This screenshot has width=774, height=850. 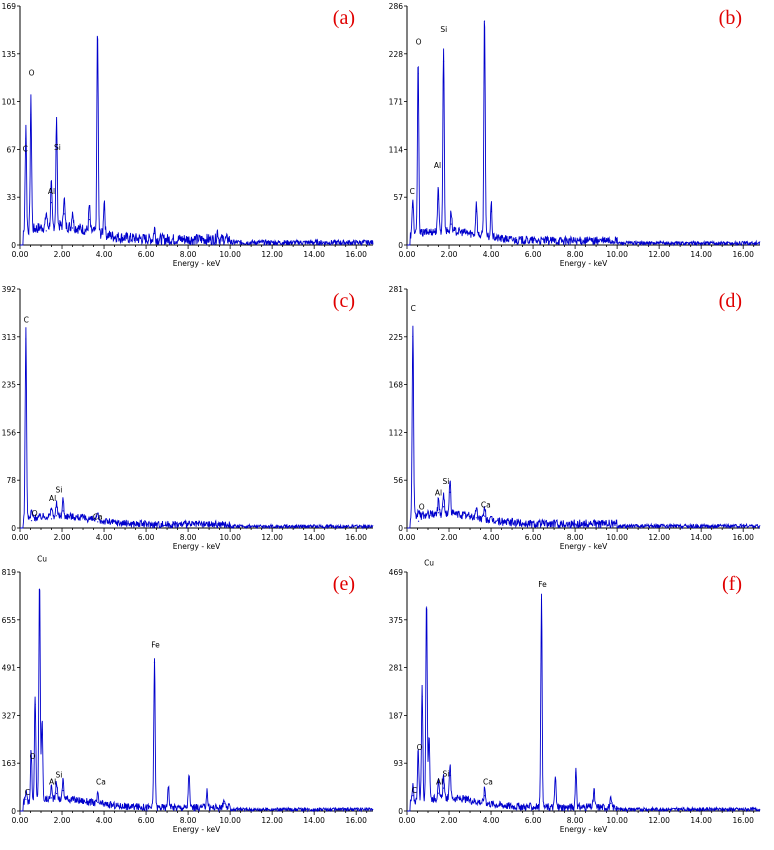 What do you see at coordinates (42, 558) in the screenshot?
I see `element-label: Cu` at bounding box center [42, 558].